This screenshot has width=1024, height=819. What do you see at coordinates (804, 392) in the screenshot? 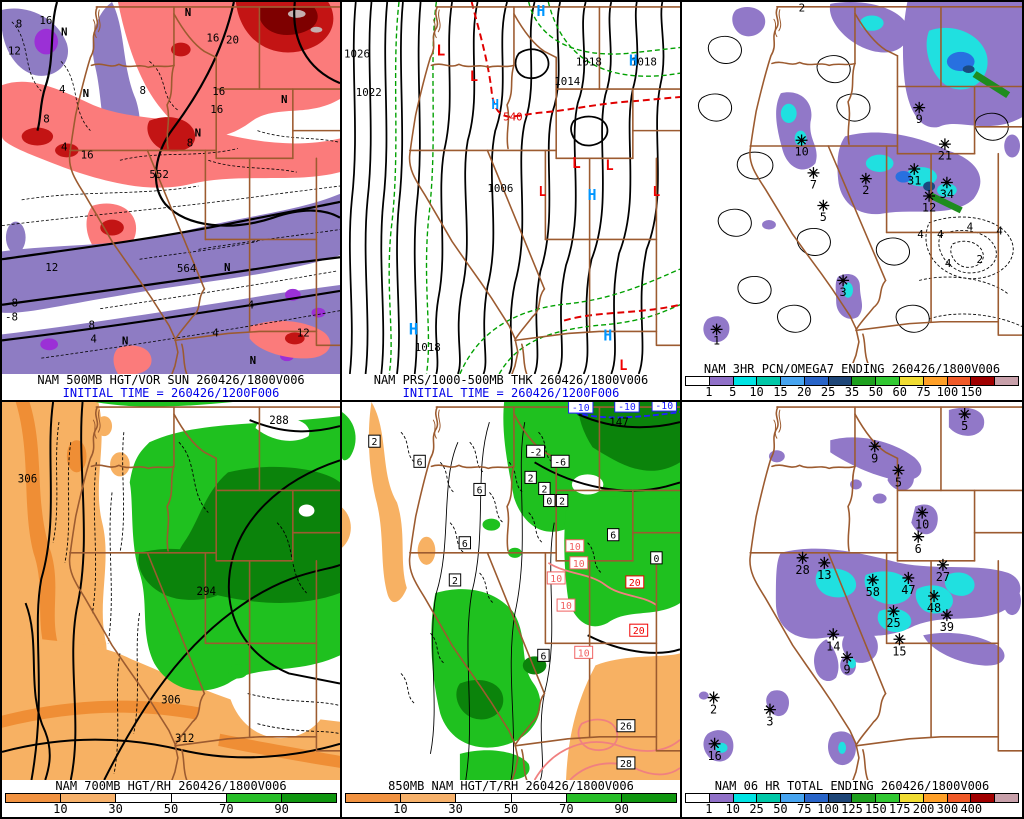
I see `colorbar-tick-label: 20` at bounding box center [804, 392].